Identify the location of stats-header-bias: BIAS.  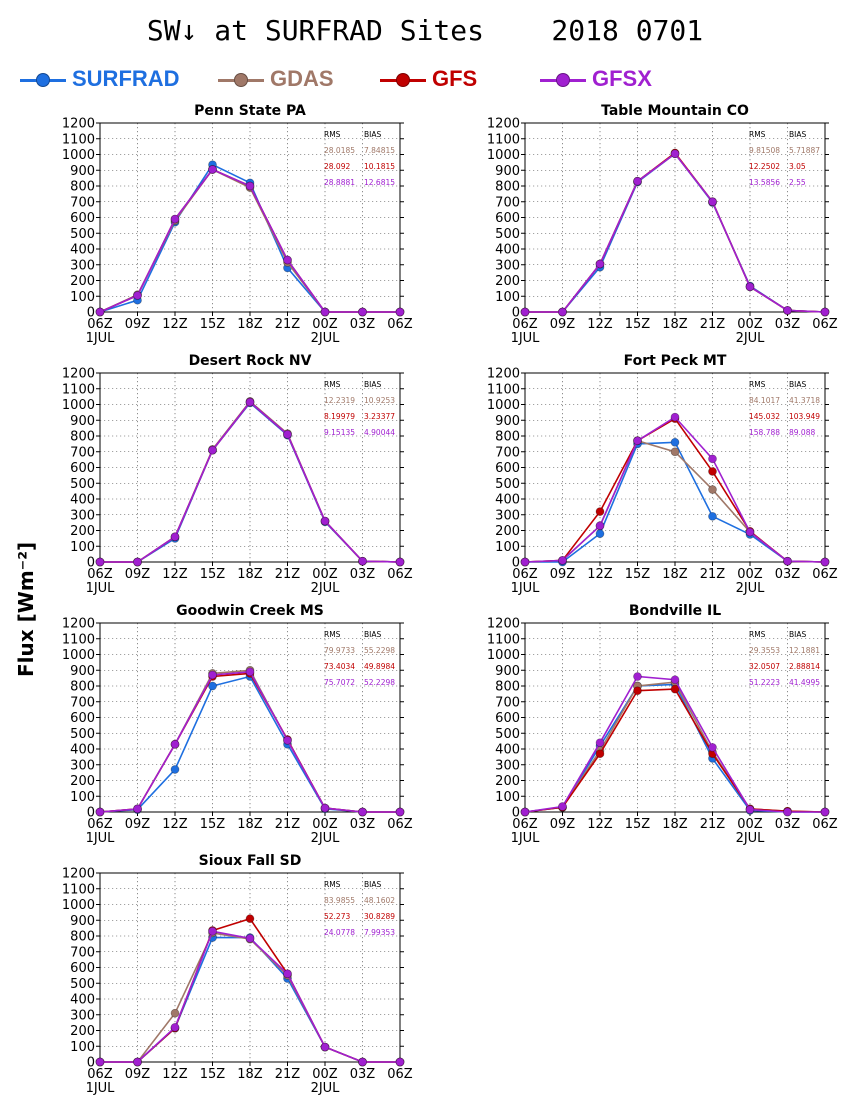
(372, 384).